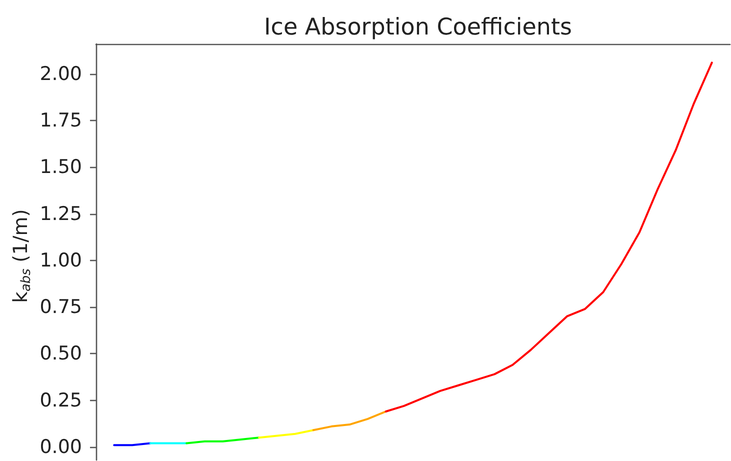 This screenshot has width=731, height=461. What do you see at coordinates (61, 400) in the screenshot?
I see `y-tick-label: 0.25` at bounding box center [61, 400].